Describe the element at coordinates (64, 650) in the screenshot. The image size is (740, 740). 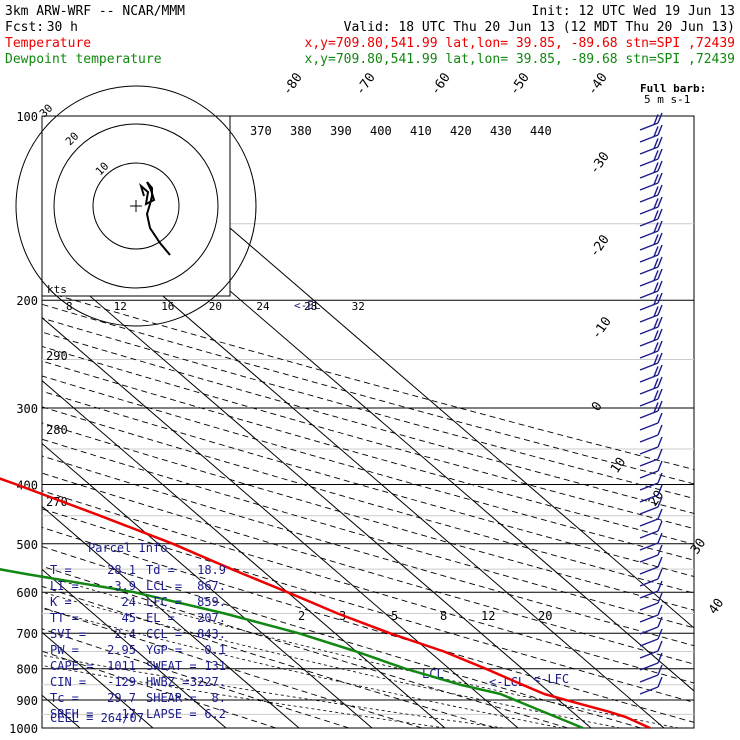
I see `parcel-key: PW =` at that location.